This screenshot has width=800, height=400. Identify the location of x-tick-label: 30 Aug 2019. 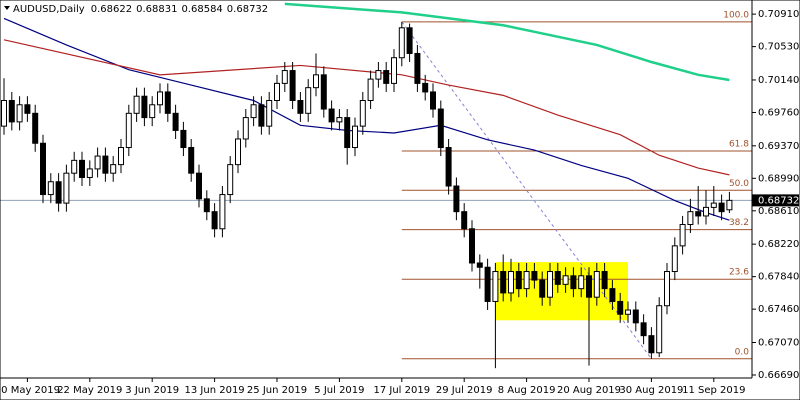
(651, 390).